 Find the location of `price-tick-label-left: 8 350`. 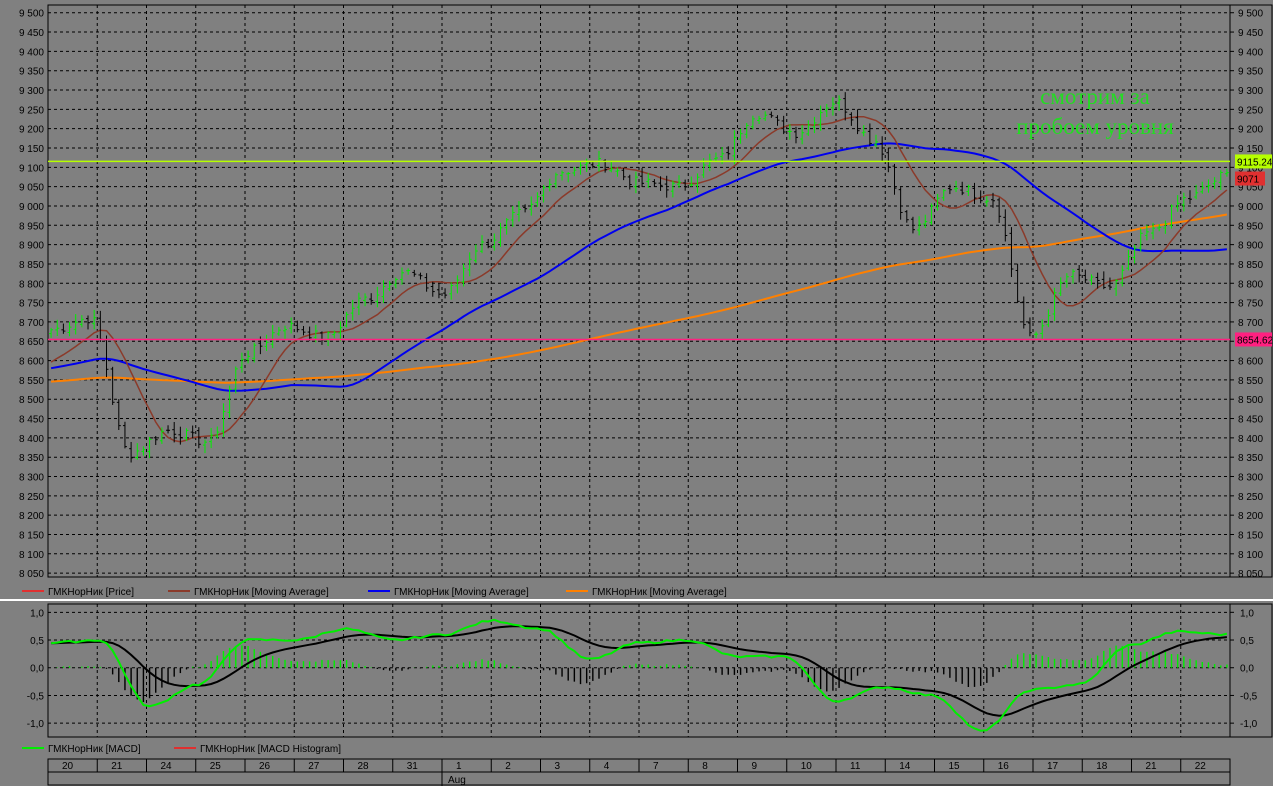

price-tick-label-left: 8 350 is located at coordinates (31, 458).